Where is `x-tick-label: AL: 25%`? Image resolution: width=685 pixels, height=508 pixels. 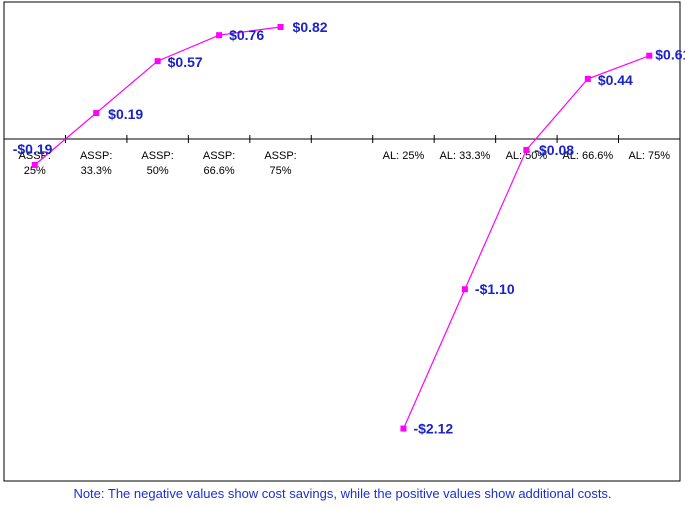 x-tick-label: AL: 25% is located at coordinates (404, 156).